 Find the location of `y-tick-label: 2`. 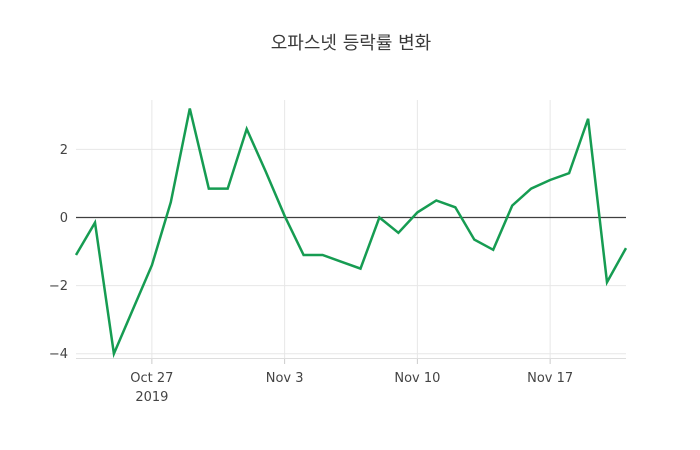

y-tick-label: 2 is located at coordinates (64, 150).